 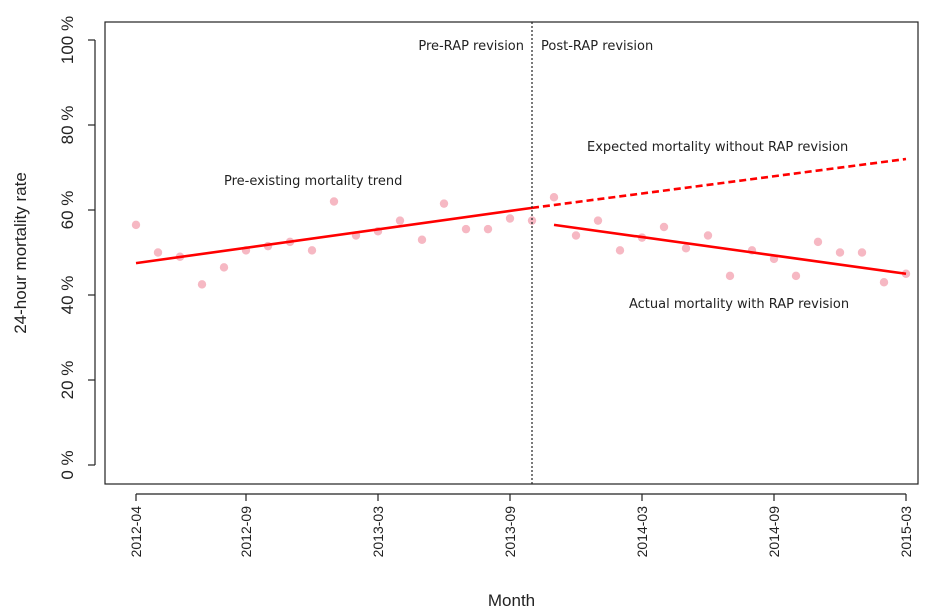 I want to click on x-tick-label: 2014-09, so click(x=774, y=532).